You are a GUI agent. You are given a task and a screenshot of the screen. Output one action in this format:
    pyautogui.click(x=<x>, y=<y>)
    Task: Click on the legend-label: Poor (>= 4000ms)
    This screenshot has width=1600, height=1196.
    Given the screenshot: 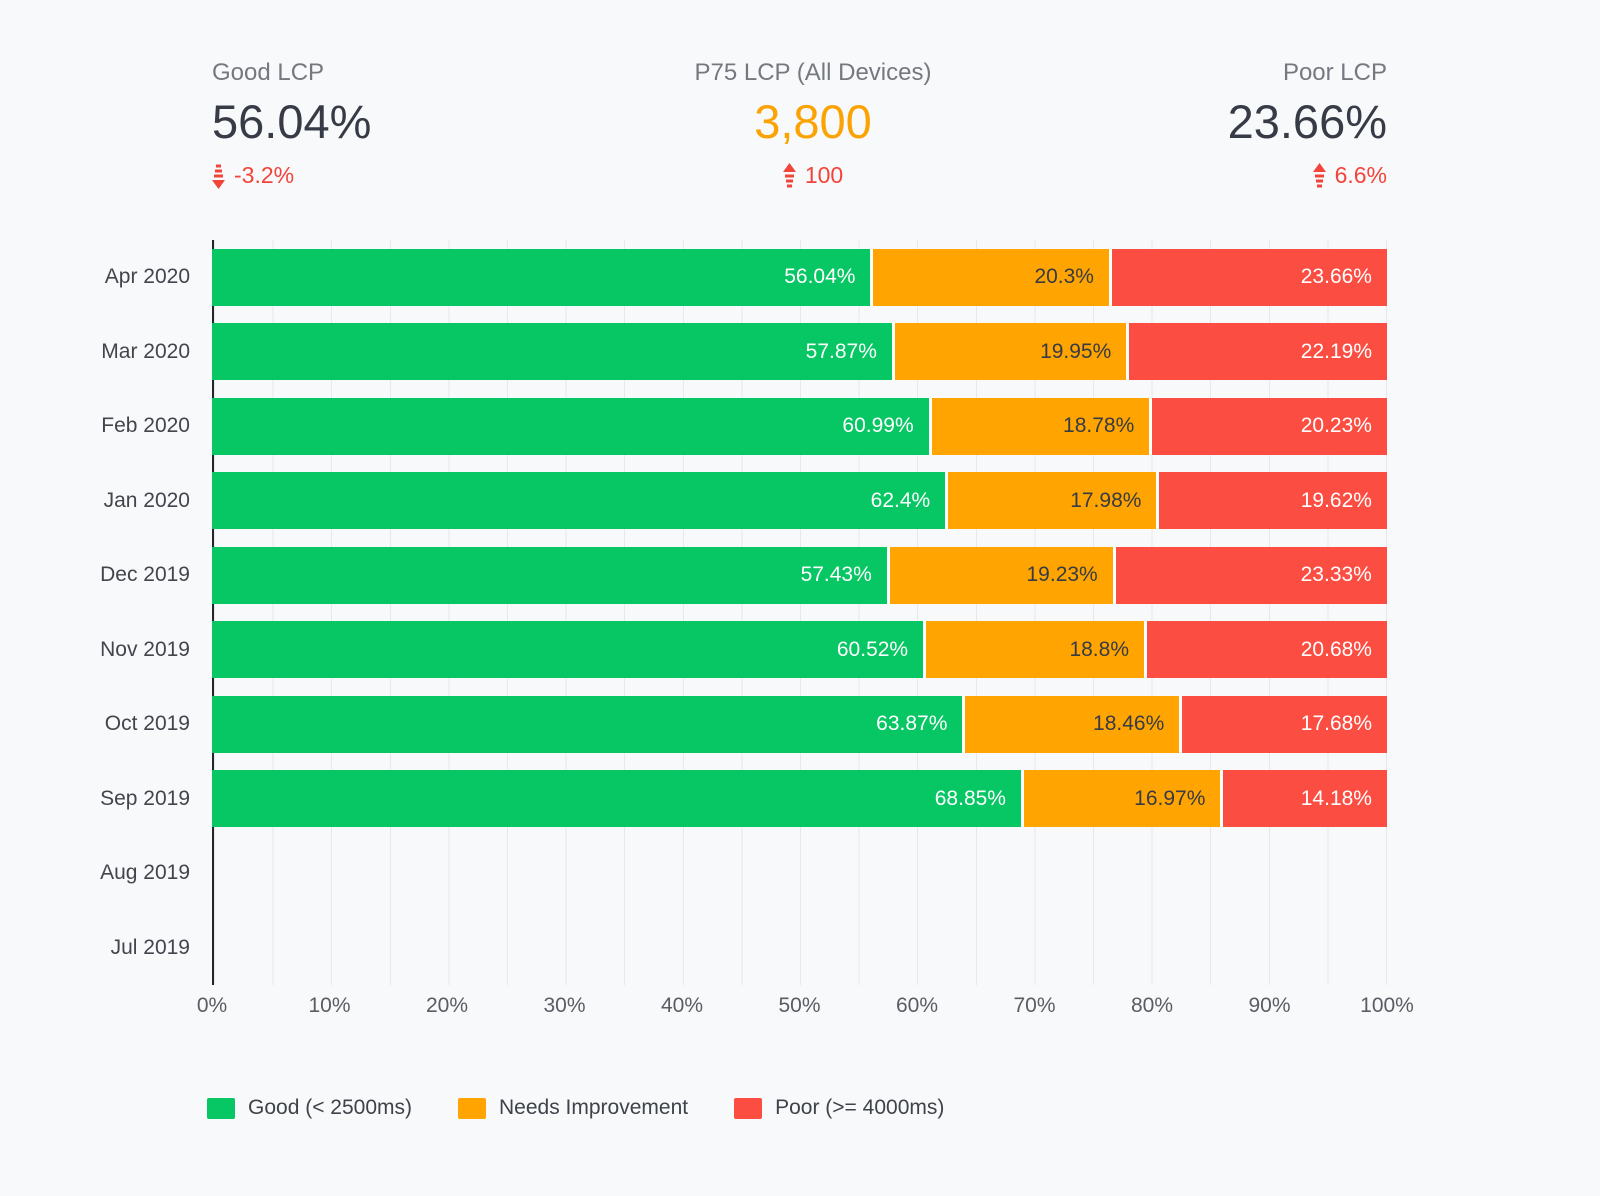 What is the action you would take?
    pyautogui.click(x=860, y=1107)
    